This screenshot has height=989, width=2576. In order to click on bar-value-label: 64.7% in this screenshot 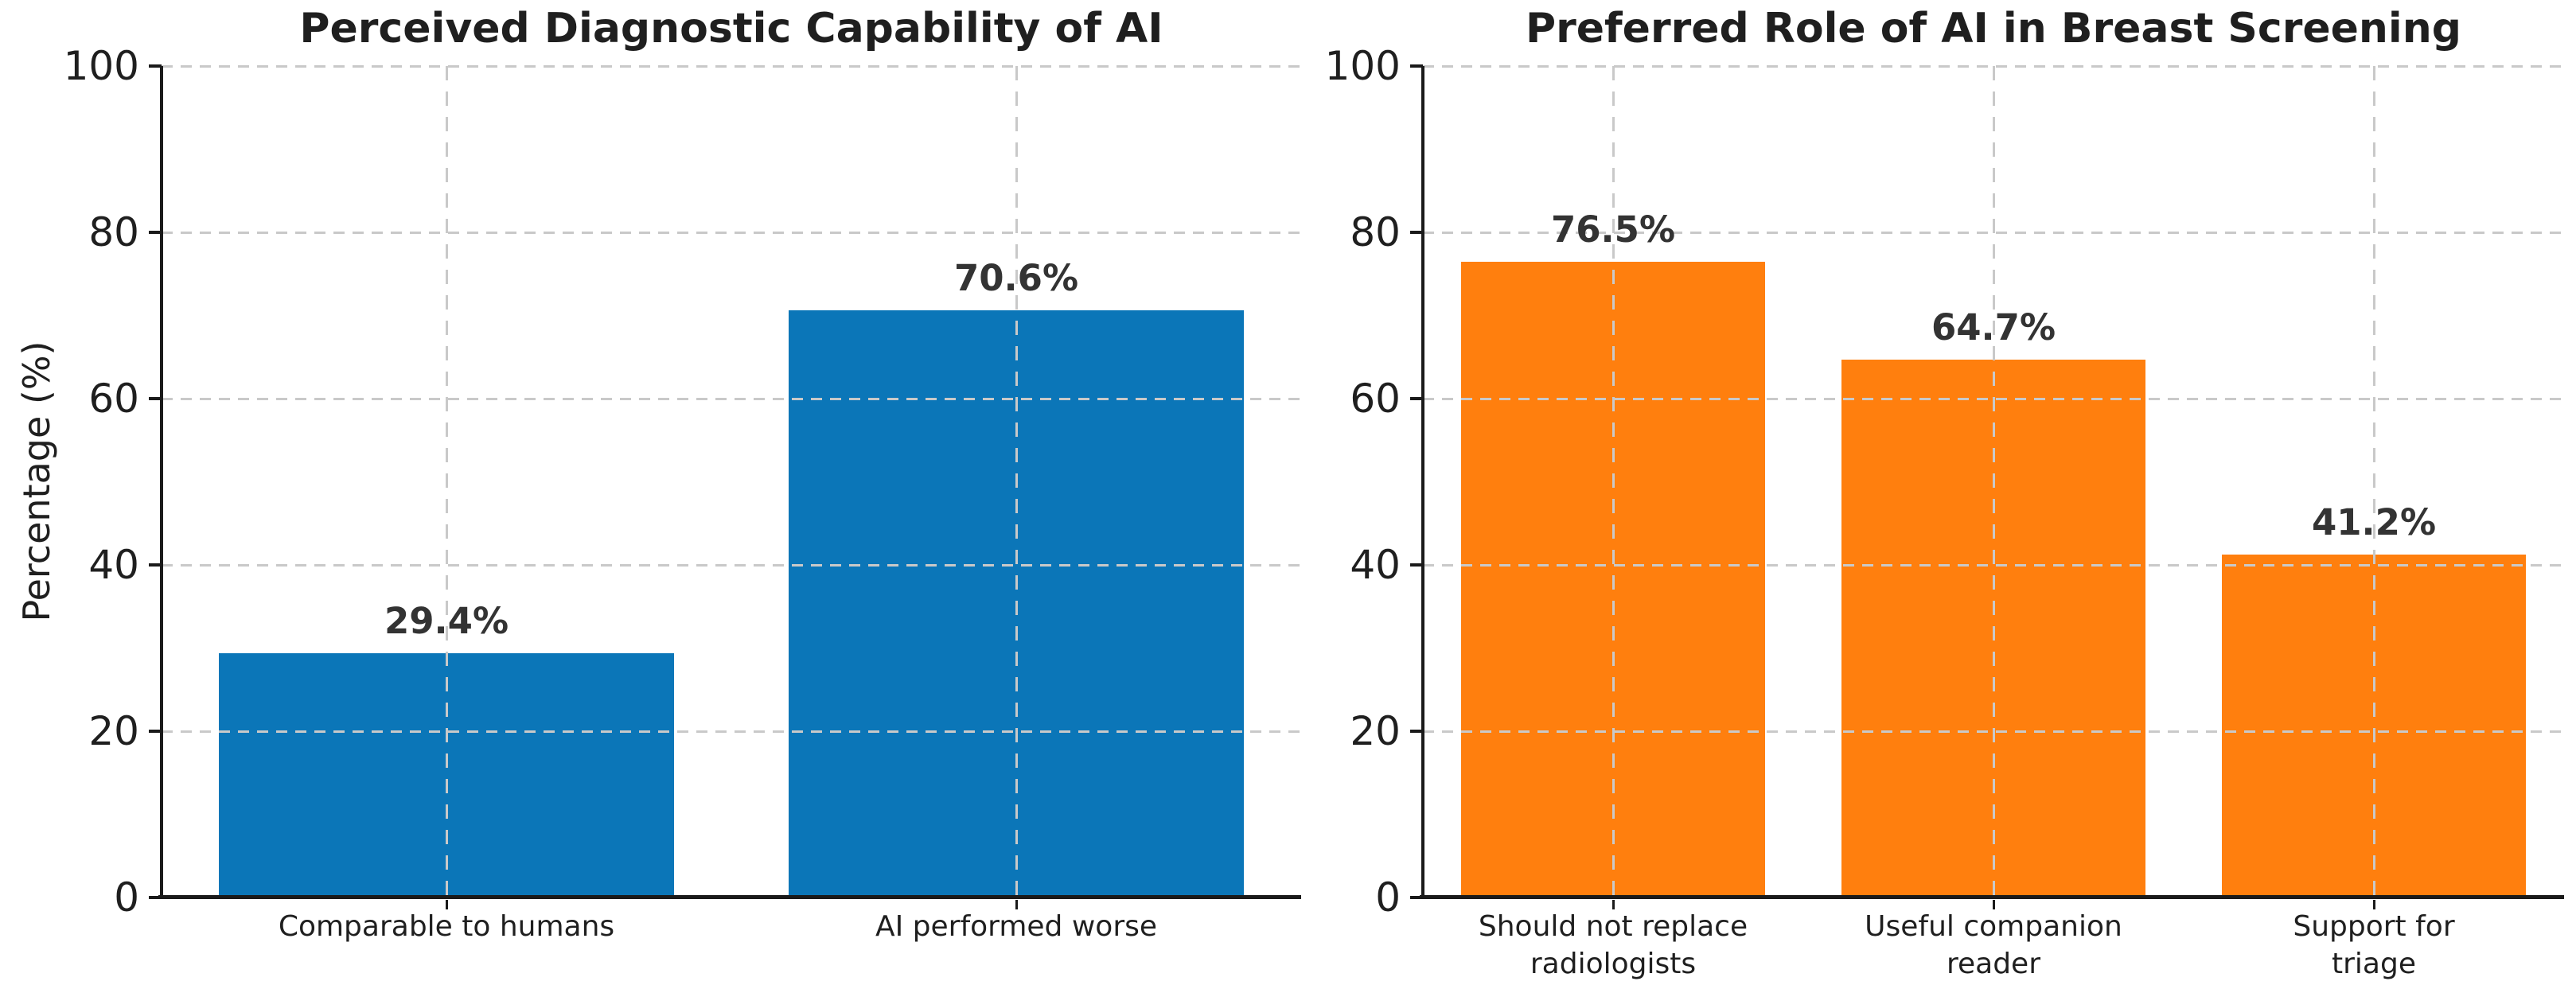, I will do `click(1993, 327)`.